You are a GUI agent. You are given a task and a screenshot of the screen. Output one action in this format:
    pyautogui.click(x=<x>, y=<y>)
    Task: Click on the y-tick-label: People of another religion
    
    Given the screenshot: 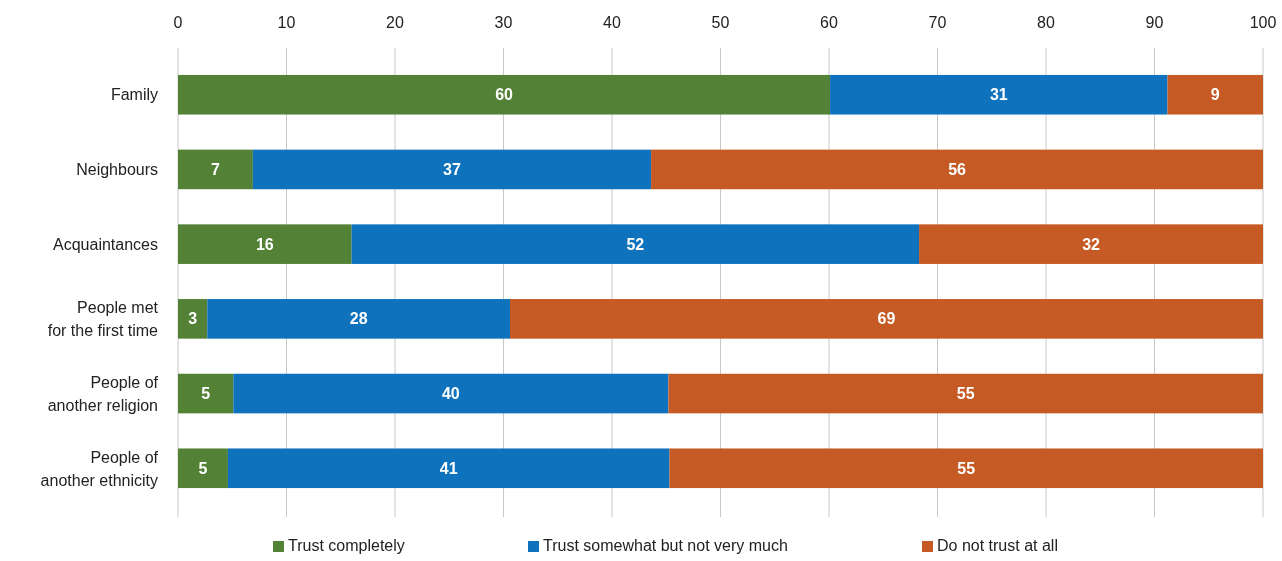 What is the action you would take?
    pyautogui.click(x=103, y=394)
    